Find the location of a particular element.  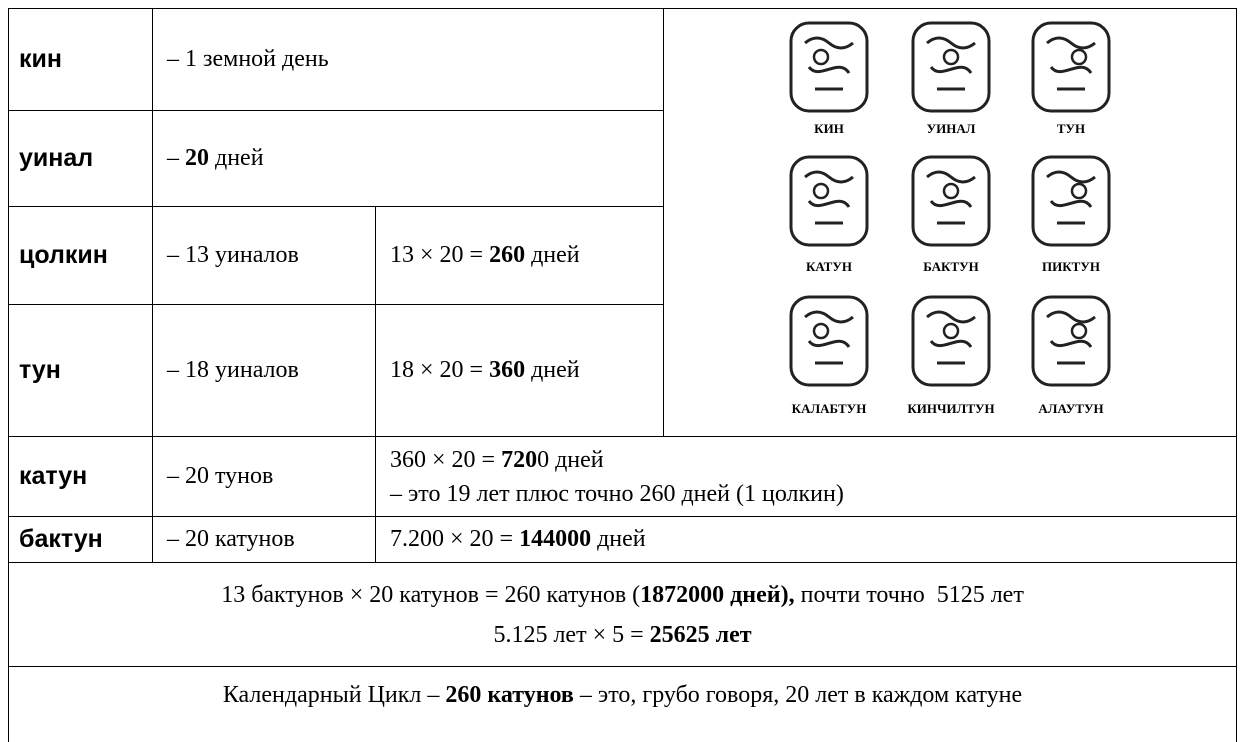

text: почти точно 5125 лет is located at coordinates (909, 594).